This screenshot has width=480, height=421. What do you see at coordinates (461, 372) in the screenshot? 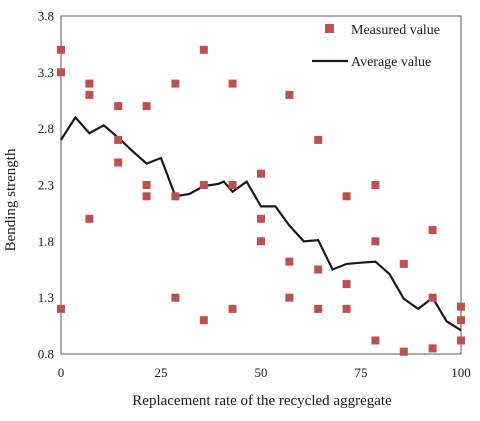
I see `x-tick-label: 100` at bounding box center [461, 372].